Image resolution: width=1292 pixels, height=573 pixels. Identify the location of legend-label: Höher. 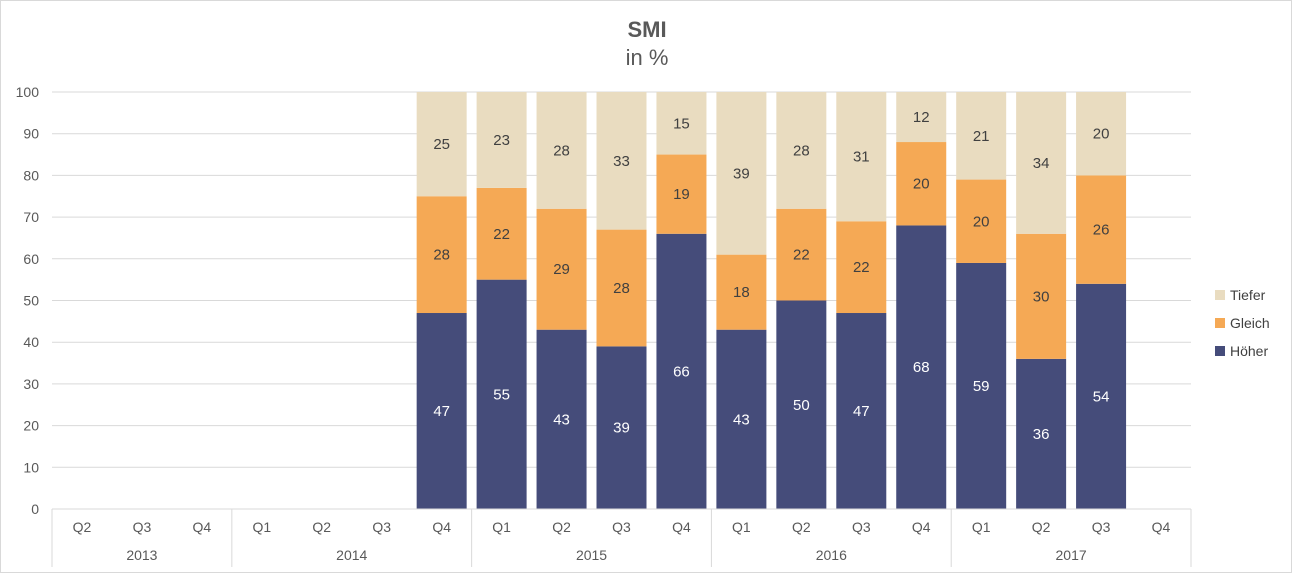
(1249, 351).